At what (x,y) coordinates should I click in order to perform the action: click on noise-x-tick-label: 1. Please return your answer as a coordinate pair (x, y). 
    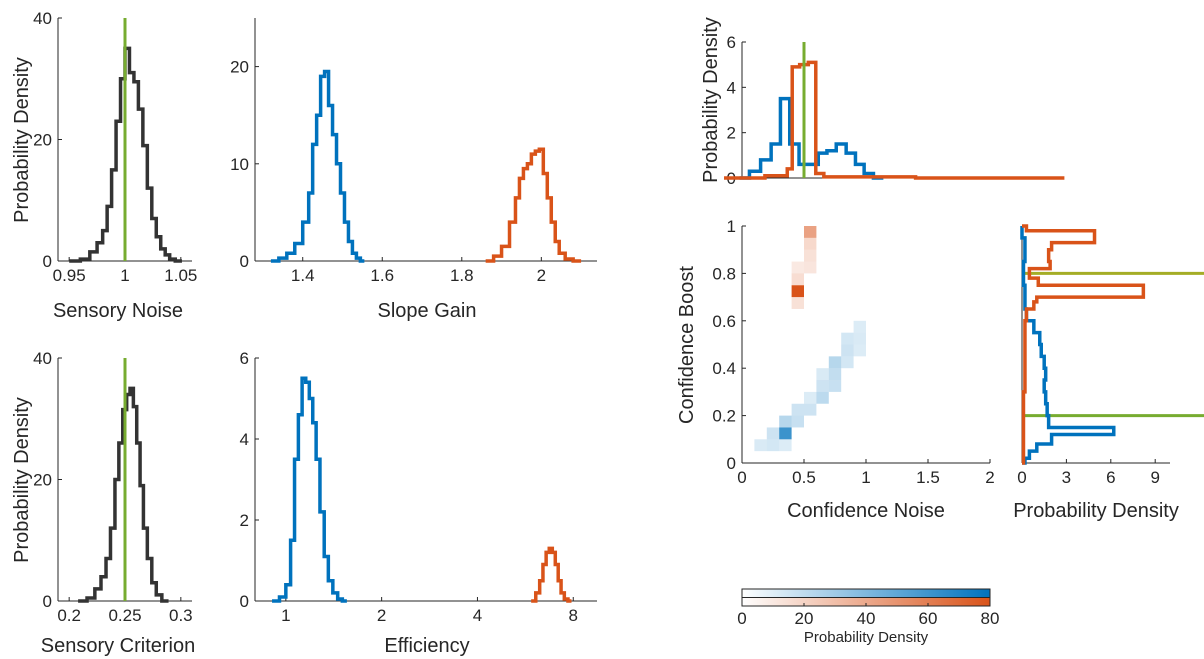
    Looking at the image, I should click on (124, 275).